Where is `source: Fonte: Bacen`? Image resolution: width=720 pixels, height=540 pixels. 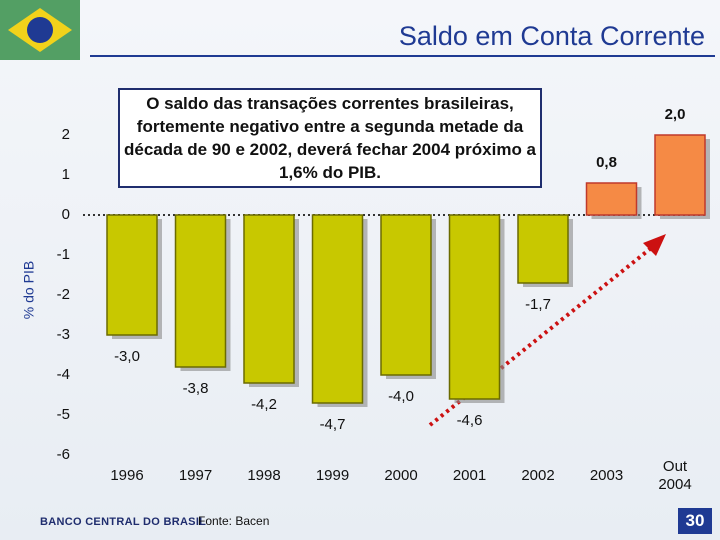
source: Fonte: Bacen is located at coordinates (234, 521).